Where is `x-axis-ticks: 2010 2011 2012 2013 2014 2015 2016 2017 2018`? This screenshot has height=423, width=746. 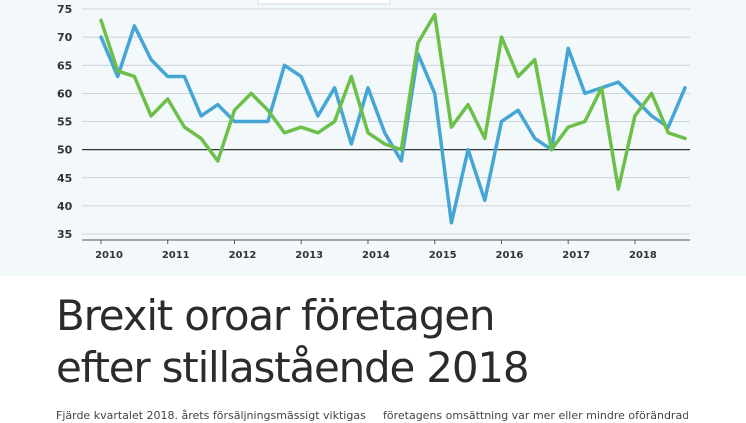 x-axis-ticks: 2010 2011 2012 2013 2014 2015 2016 2017 2018 is located at coordinates (376, 250).